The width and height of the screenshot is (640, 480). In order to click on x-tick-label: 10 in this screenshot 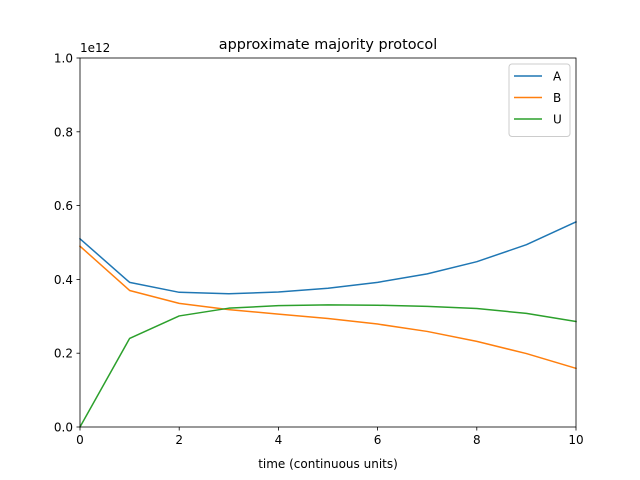, I will do `click(575, 440)`.